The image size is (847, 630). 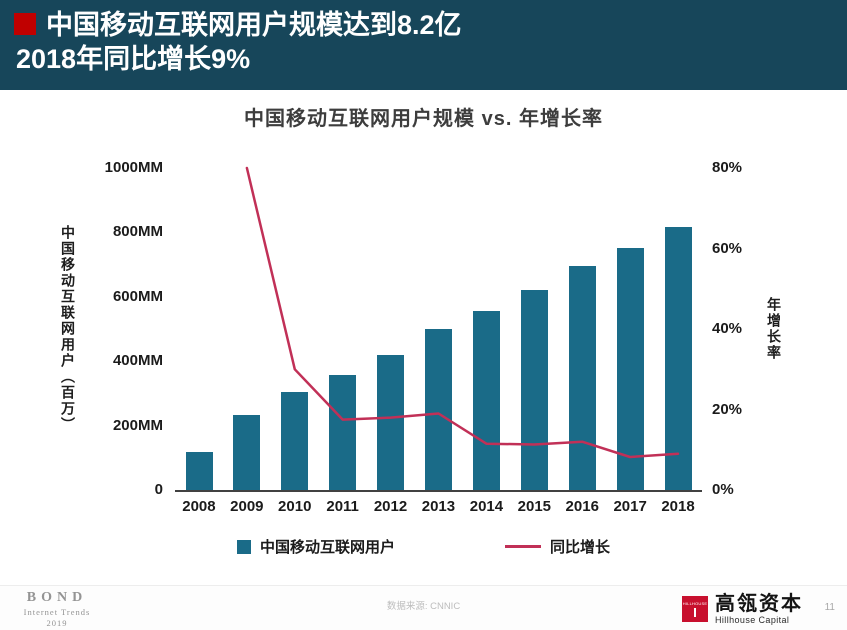 What do you see at coordinates (342, 506) in the screenshot?
I see `x-axis-label-2011: 2011` at bounding box center [342, 506].